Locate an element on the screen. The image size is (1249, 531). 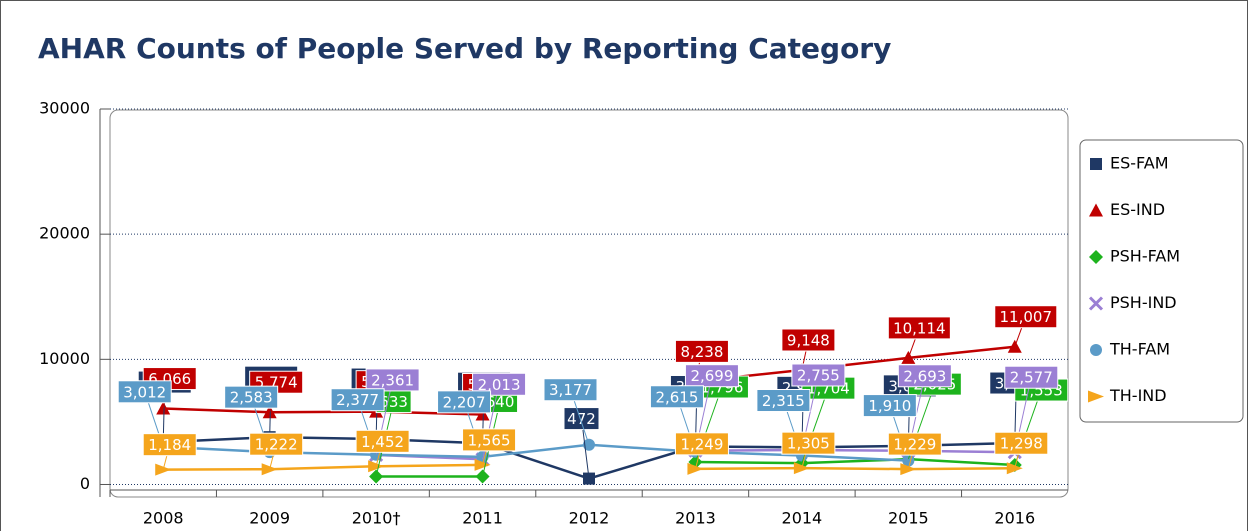
x-tick-label: 2008 is located at coordinates (163, 518).